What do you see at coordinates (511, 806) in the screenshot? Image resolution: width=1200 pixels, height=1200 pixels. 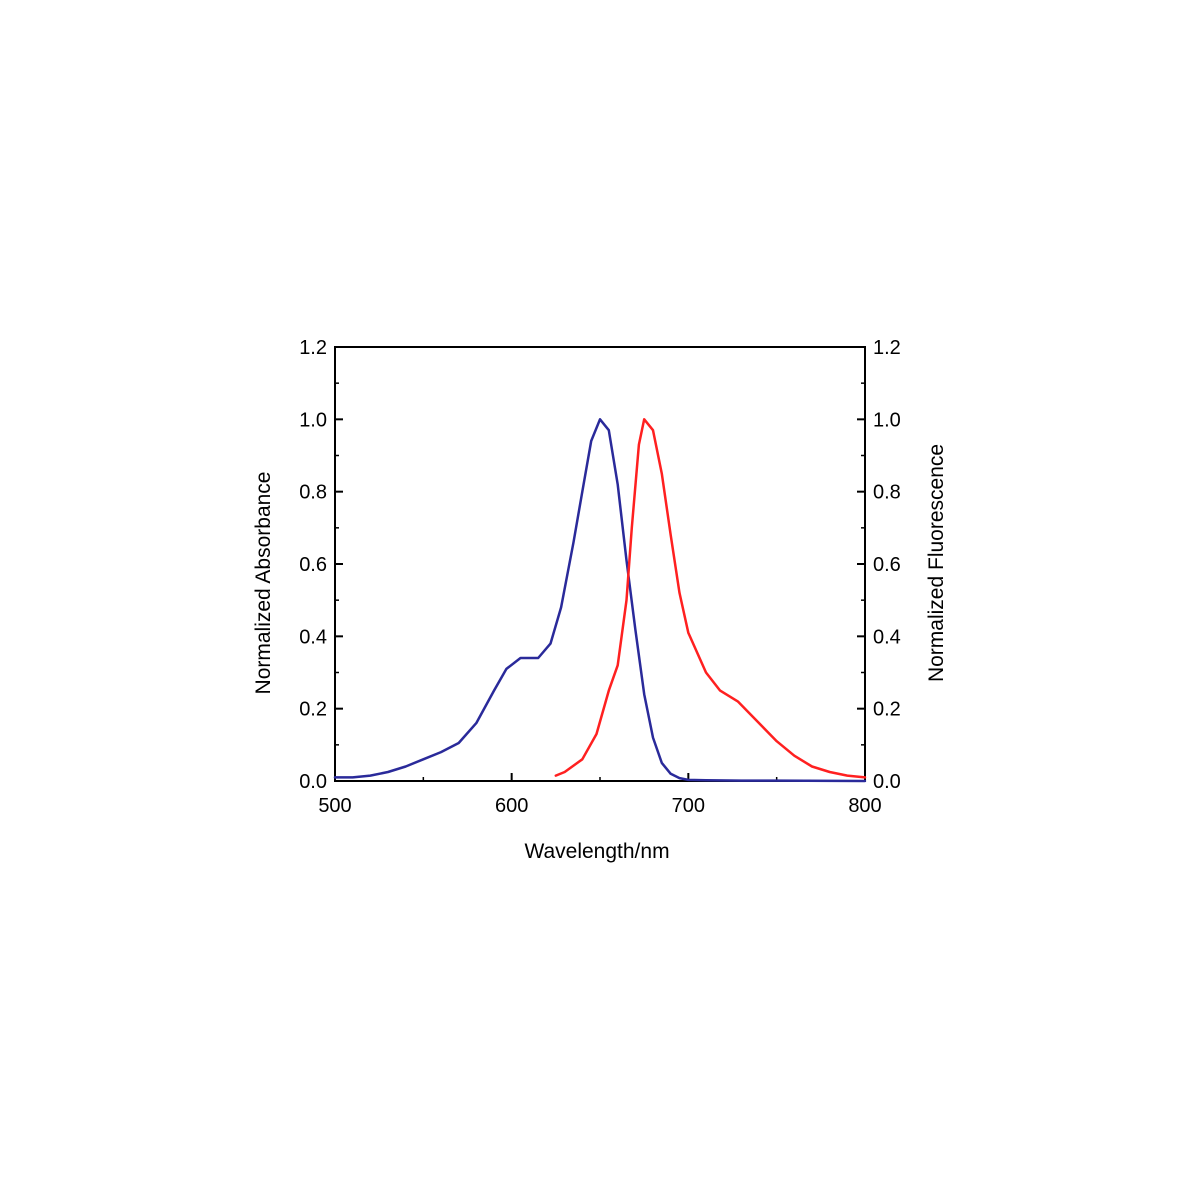 I see `x-tick-label: 600` at bounding box center [511, 806].